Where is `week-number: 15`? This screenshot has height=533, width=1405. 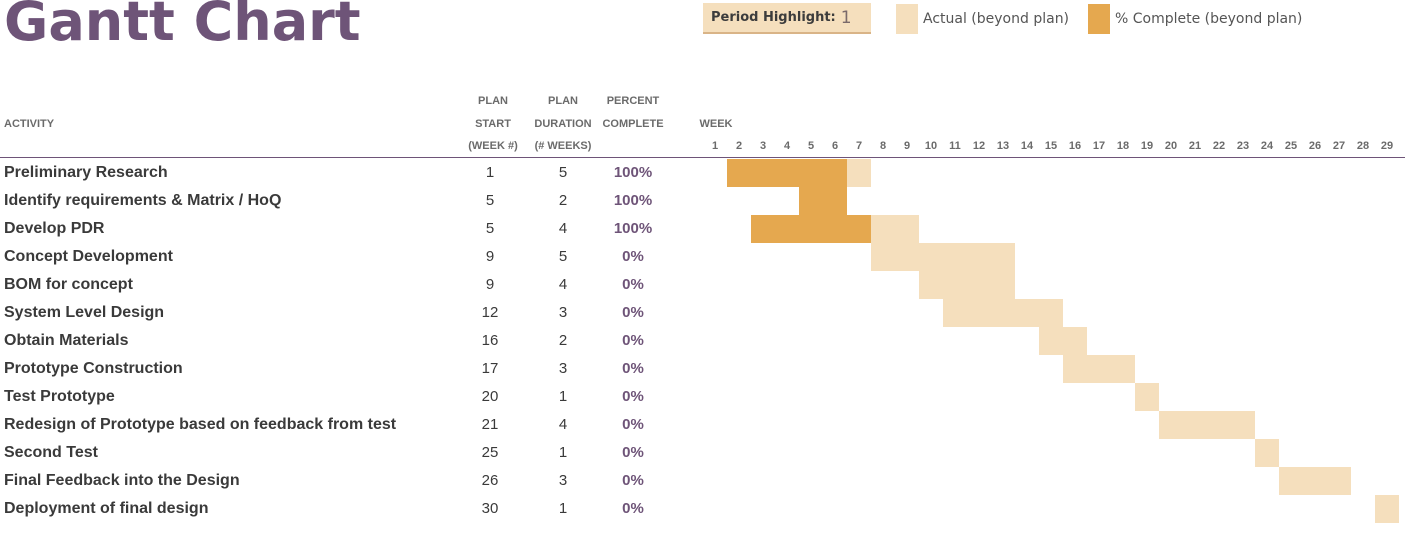 week-number: 15 is located at coordinates (1051, 146).